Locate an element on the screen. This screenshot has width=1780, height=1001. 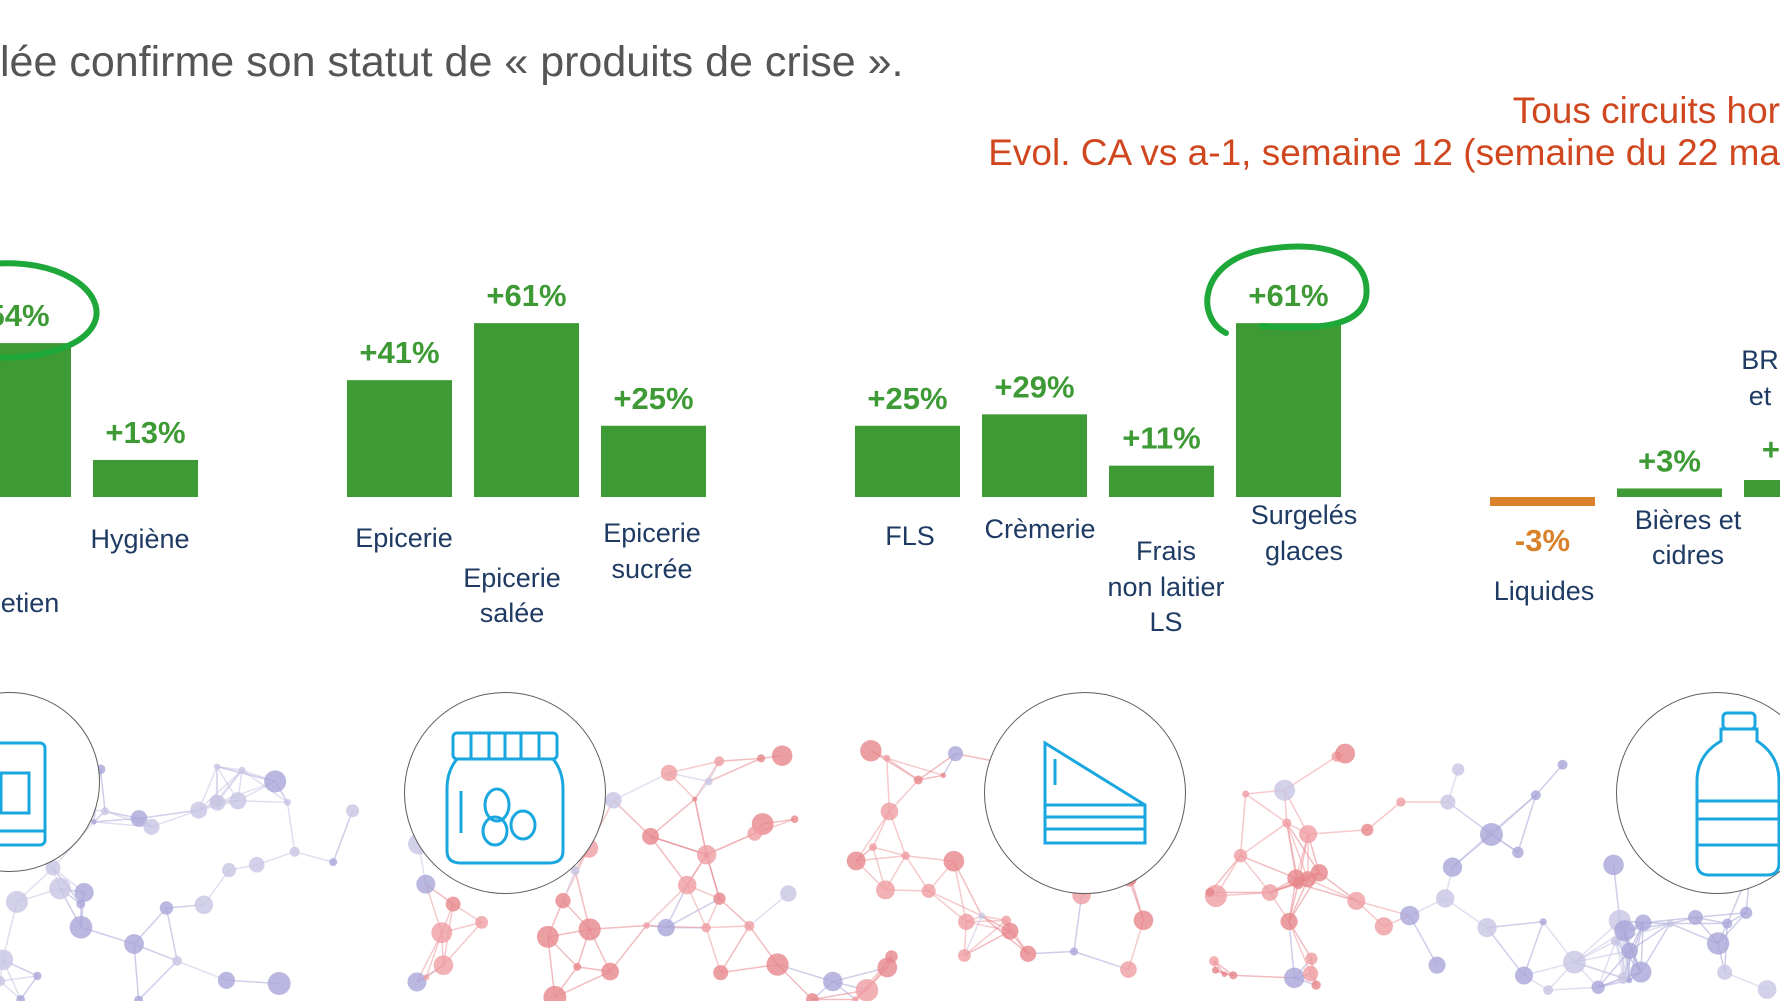
value-label: +41% is located at coordinates (399, 352).